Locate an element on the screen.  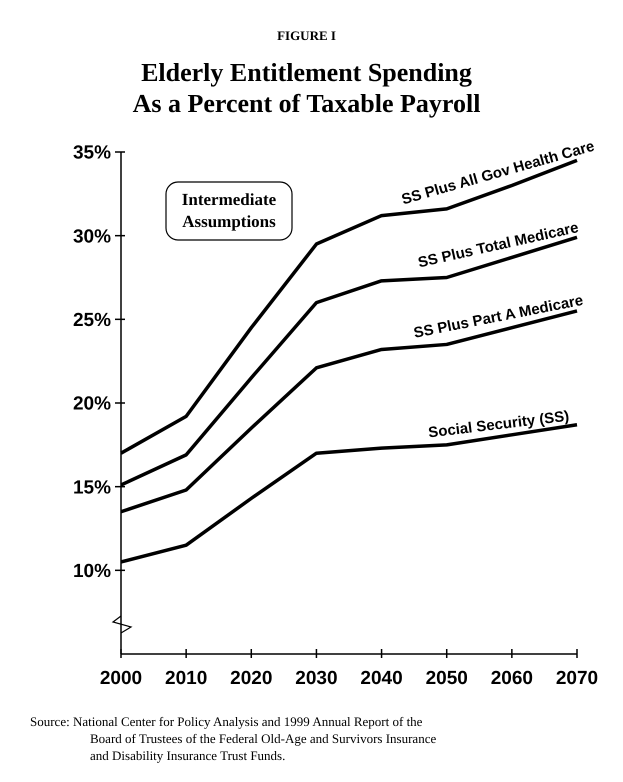
chart-title: Elderly Entitlement Spending As a Percent of Taxable Payroll is located at coordinates (306, 88).